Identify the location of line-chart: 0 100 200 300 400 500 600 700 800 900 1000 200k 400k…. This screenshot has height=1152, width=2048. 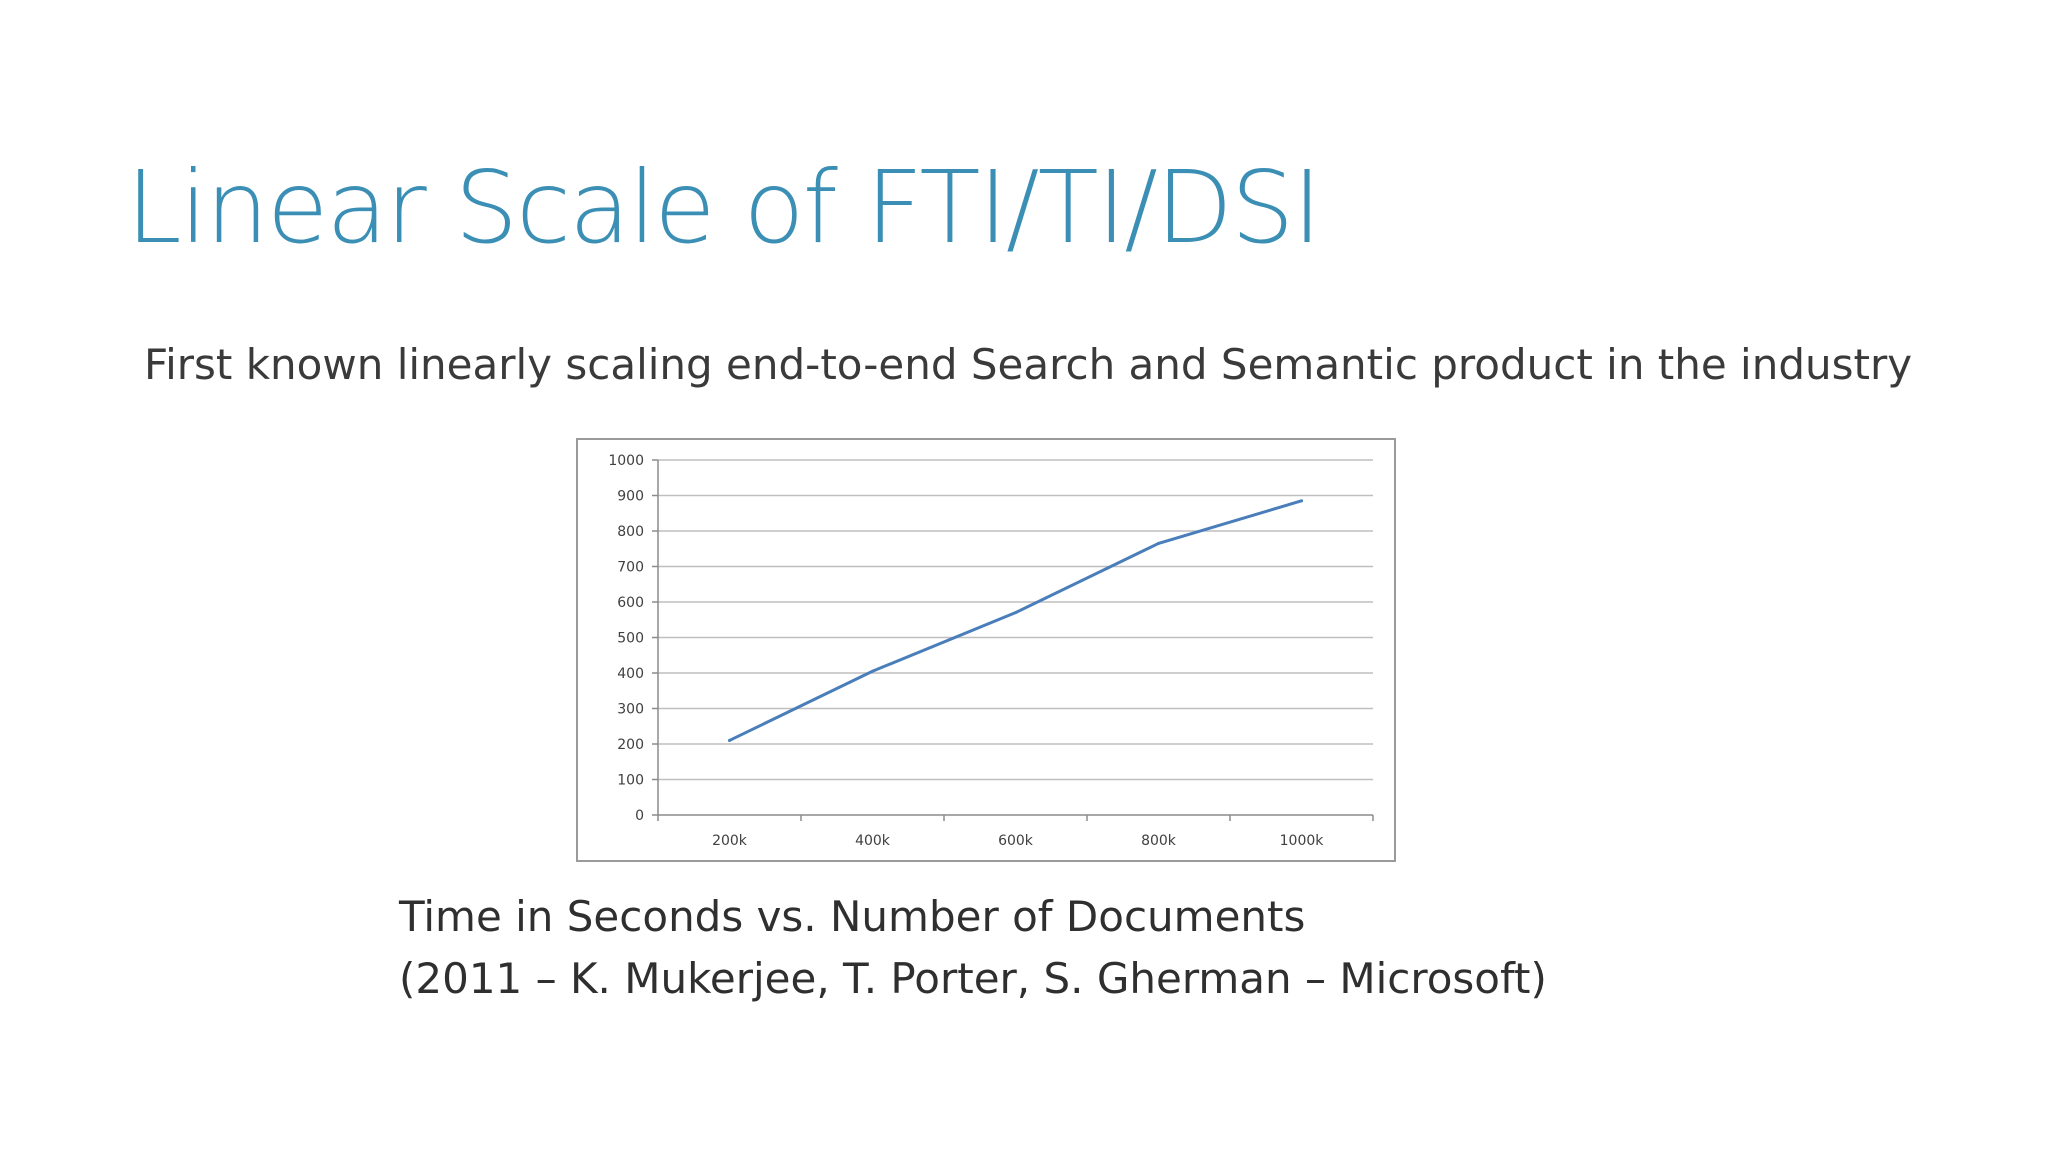
(991, 651).